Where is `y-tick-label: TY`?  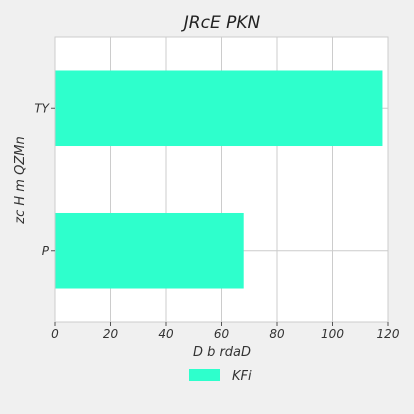 y-tick-label: TY is located at coordinates (42, 108).